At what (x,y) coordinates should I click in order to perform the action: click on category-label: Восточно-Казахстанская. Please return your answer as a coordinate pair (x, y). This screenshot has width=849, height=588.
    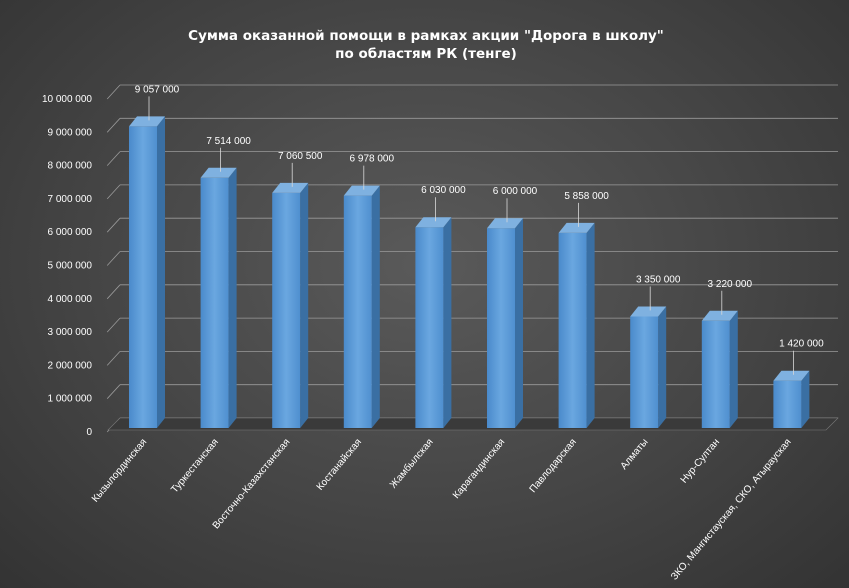
    Looking at the image, I should click on (252, 484).